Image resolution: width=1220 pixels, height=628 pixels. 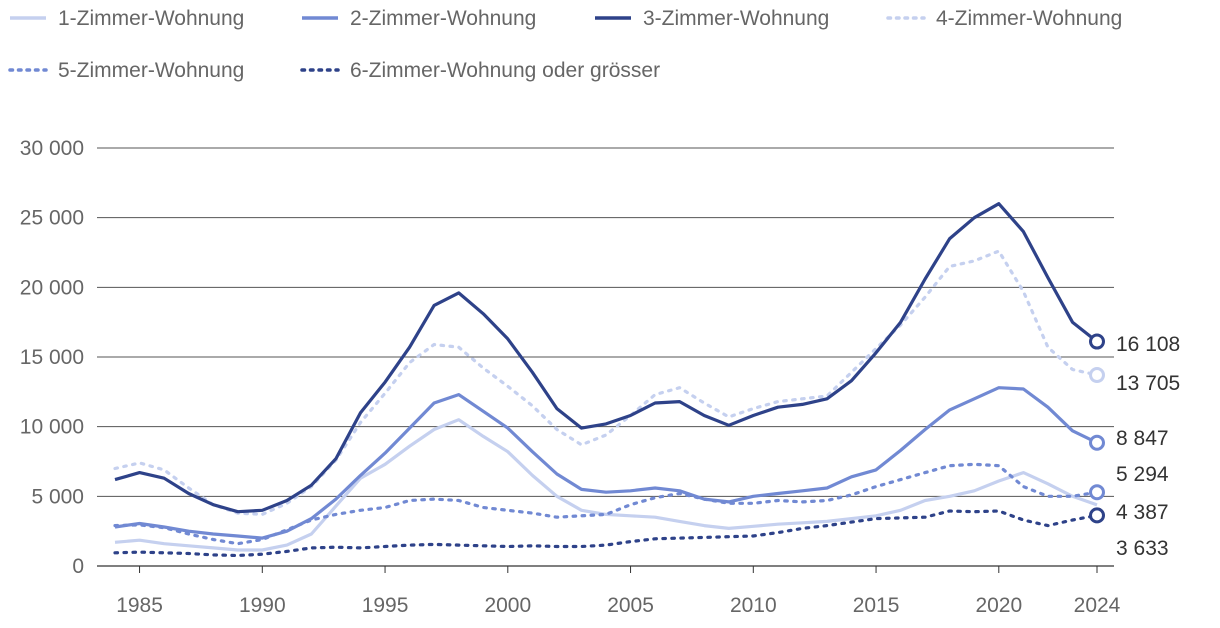 I want to click on legend-item: 2-Zimmer-Wohnung, so click(x=419, y=18).